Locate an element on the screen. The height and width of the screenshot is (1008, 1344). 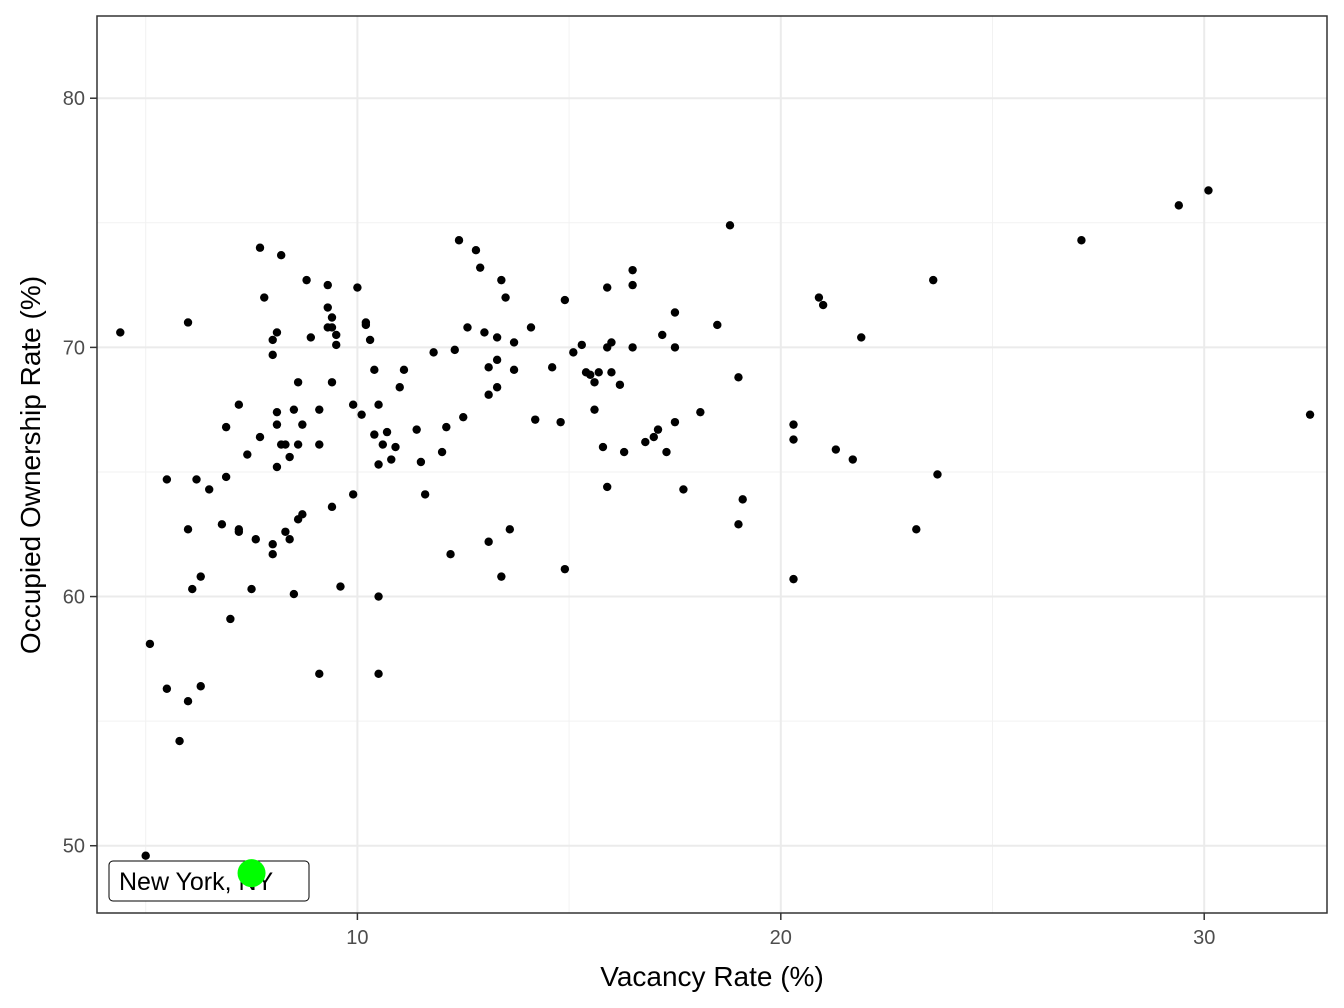
highlight-point is located at coordinates (251, 873).